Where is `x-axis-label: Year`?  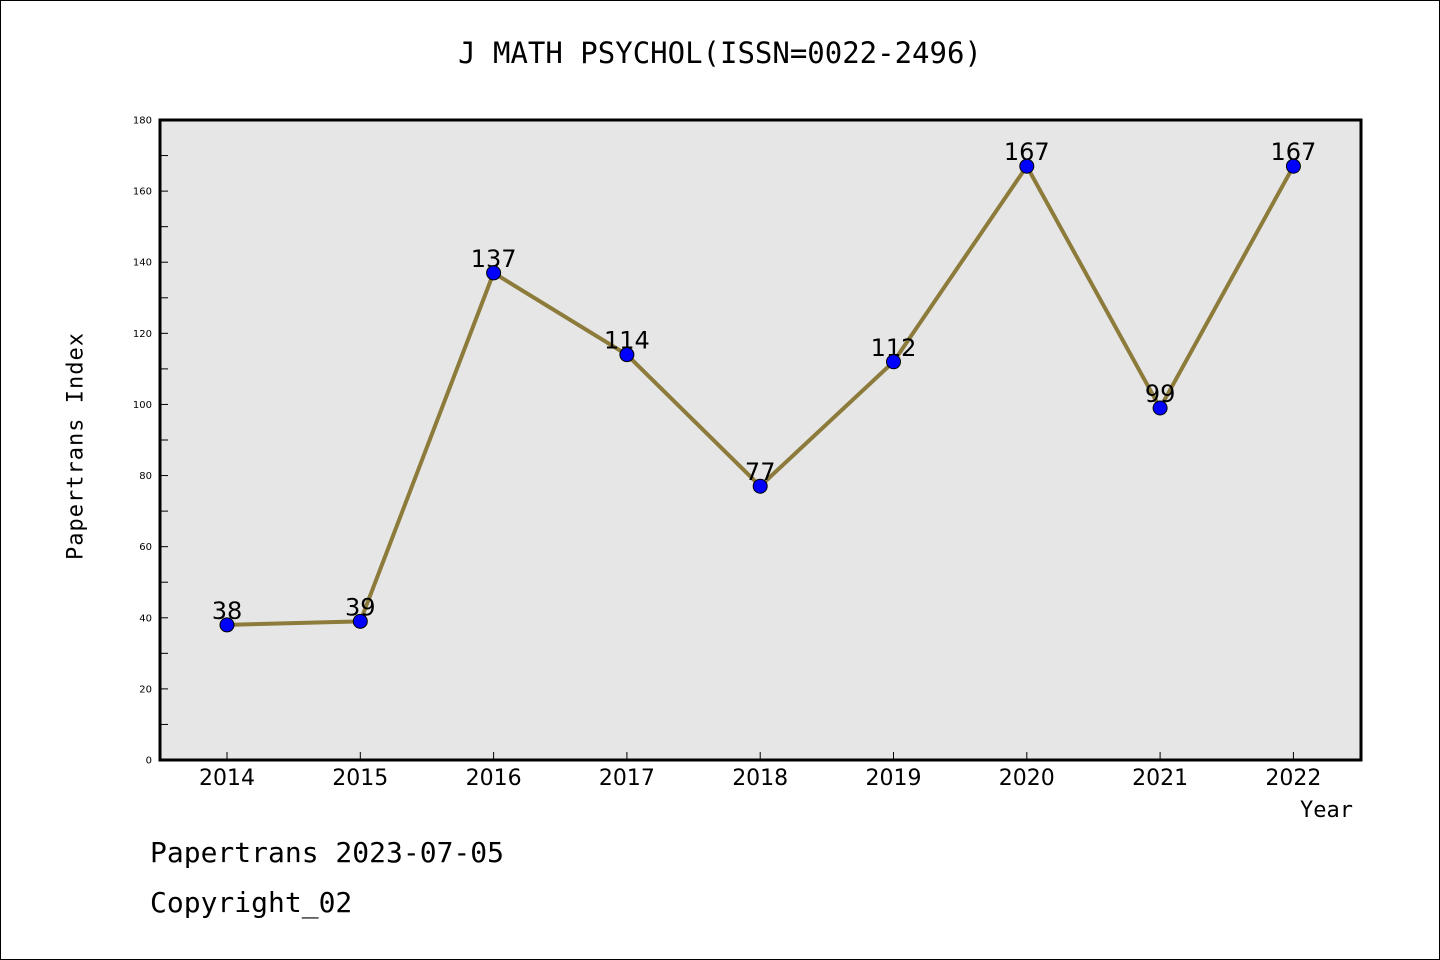
x-axis-label: Year is located at coordinates (1326, 810).